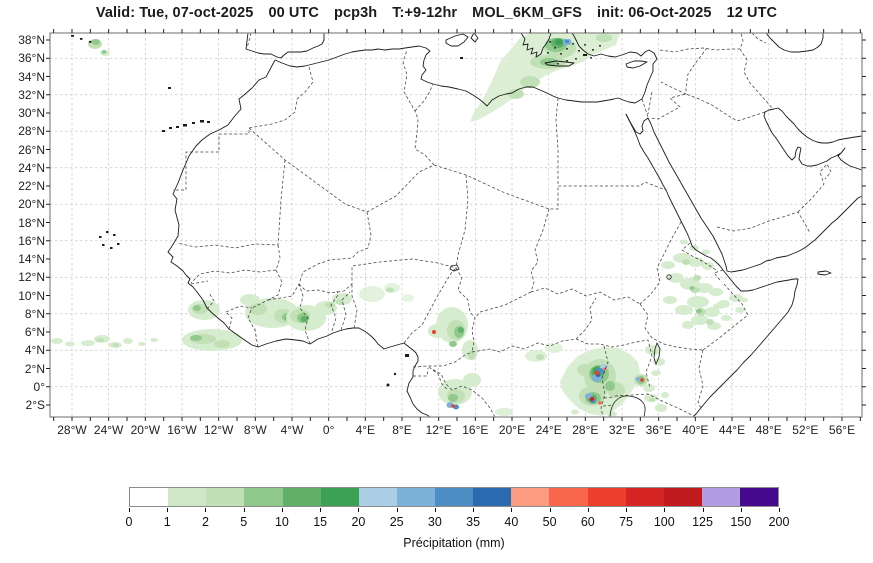 The image size is (873, 563). I want to click on lon-tick-label: 8°E, so click(402, 430).